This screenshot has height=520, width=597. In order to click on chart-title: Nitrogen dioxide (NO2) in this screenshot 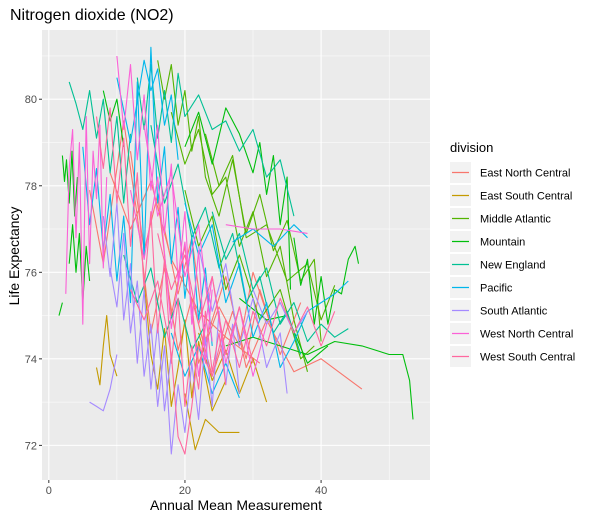, I will do `click(92, 15)`.